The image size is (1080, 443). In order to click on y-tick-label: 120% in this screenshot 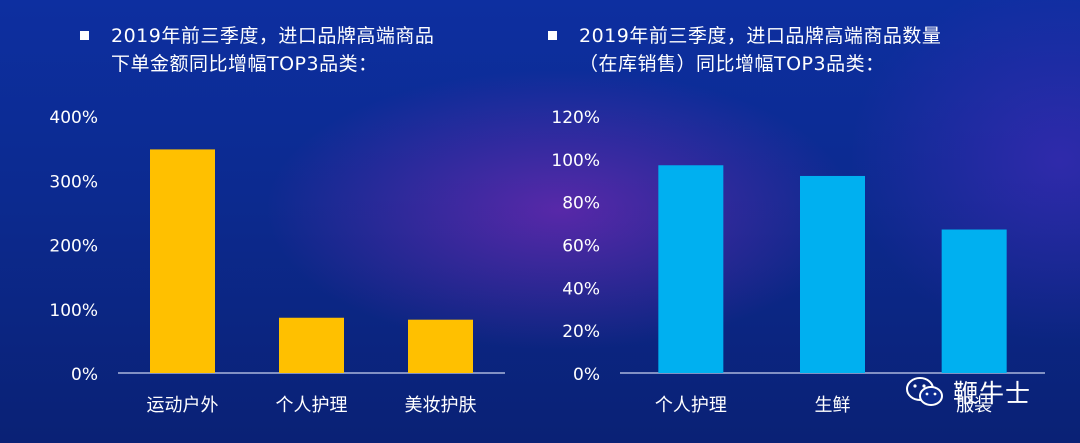, I will do `click(575, 118)`.